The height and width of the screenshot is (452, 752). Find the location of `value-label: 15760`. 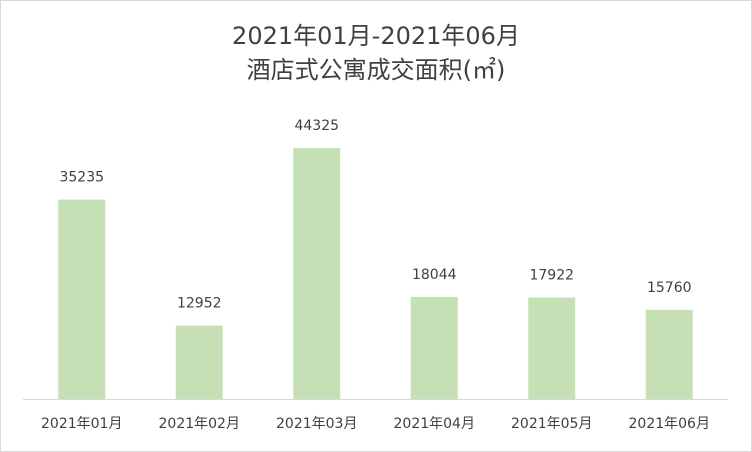

value-label: 15760 is located at coordinates (669, 288).